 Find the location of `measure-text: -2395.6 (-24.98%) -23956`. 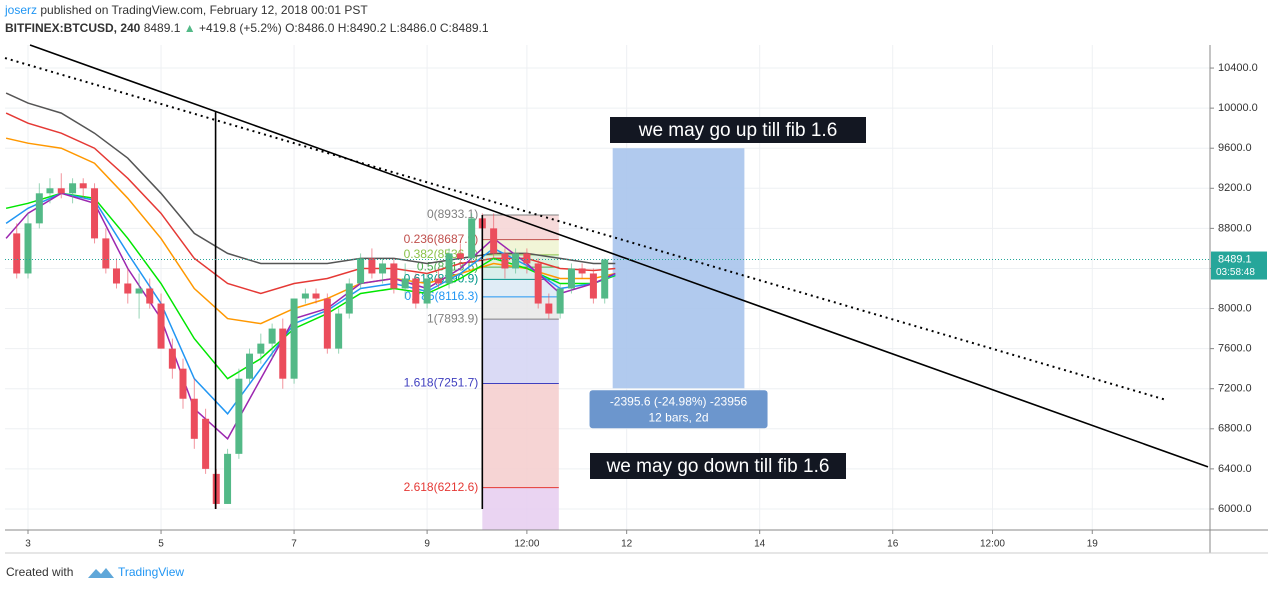

measure-text: -2395.6 (-24.98%) -23956 is located at coordinates (679, 401).